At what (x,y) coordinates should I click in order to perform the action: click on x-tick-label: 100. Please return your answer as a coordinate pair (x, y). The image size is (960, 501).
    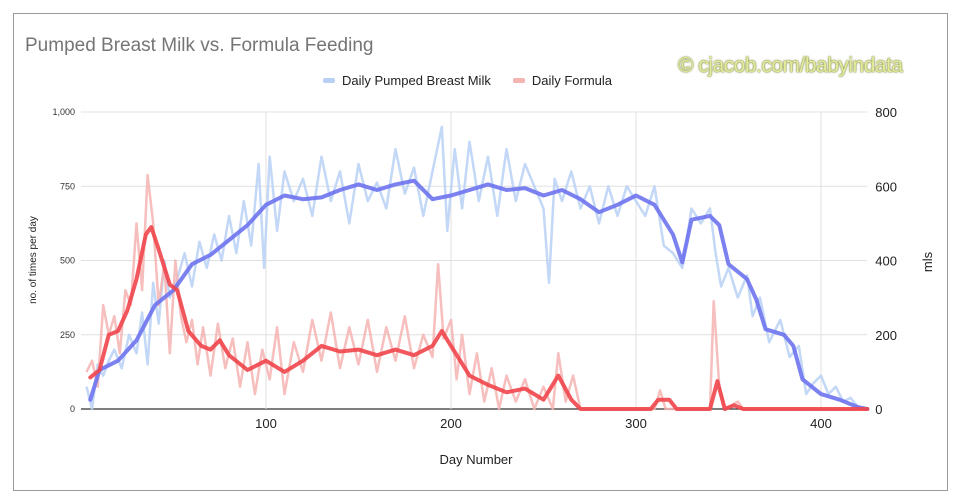
    Looking at the image, I should click on (266, 423).